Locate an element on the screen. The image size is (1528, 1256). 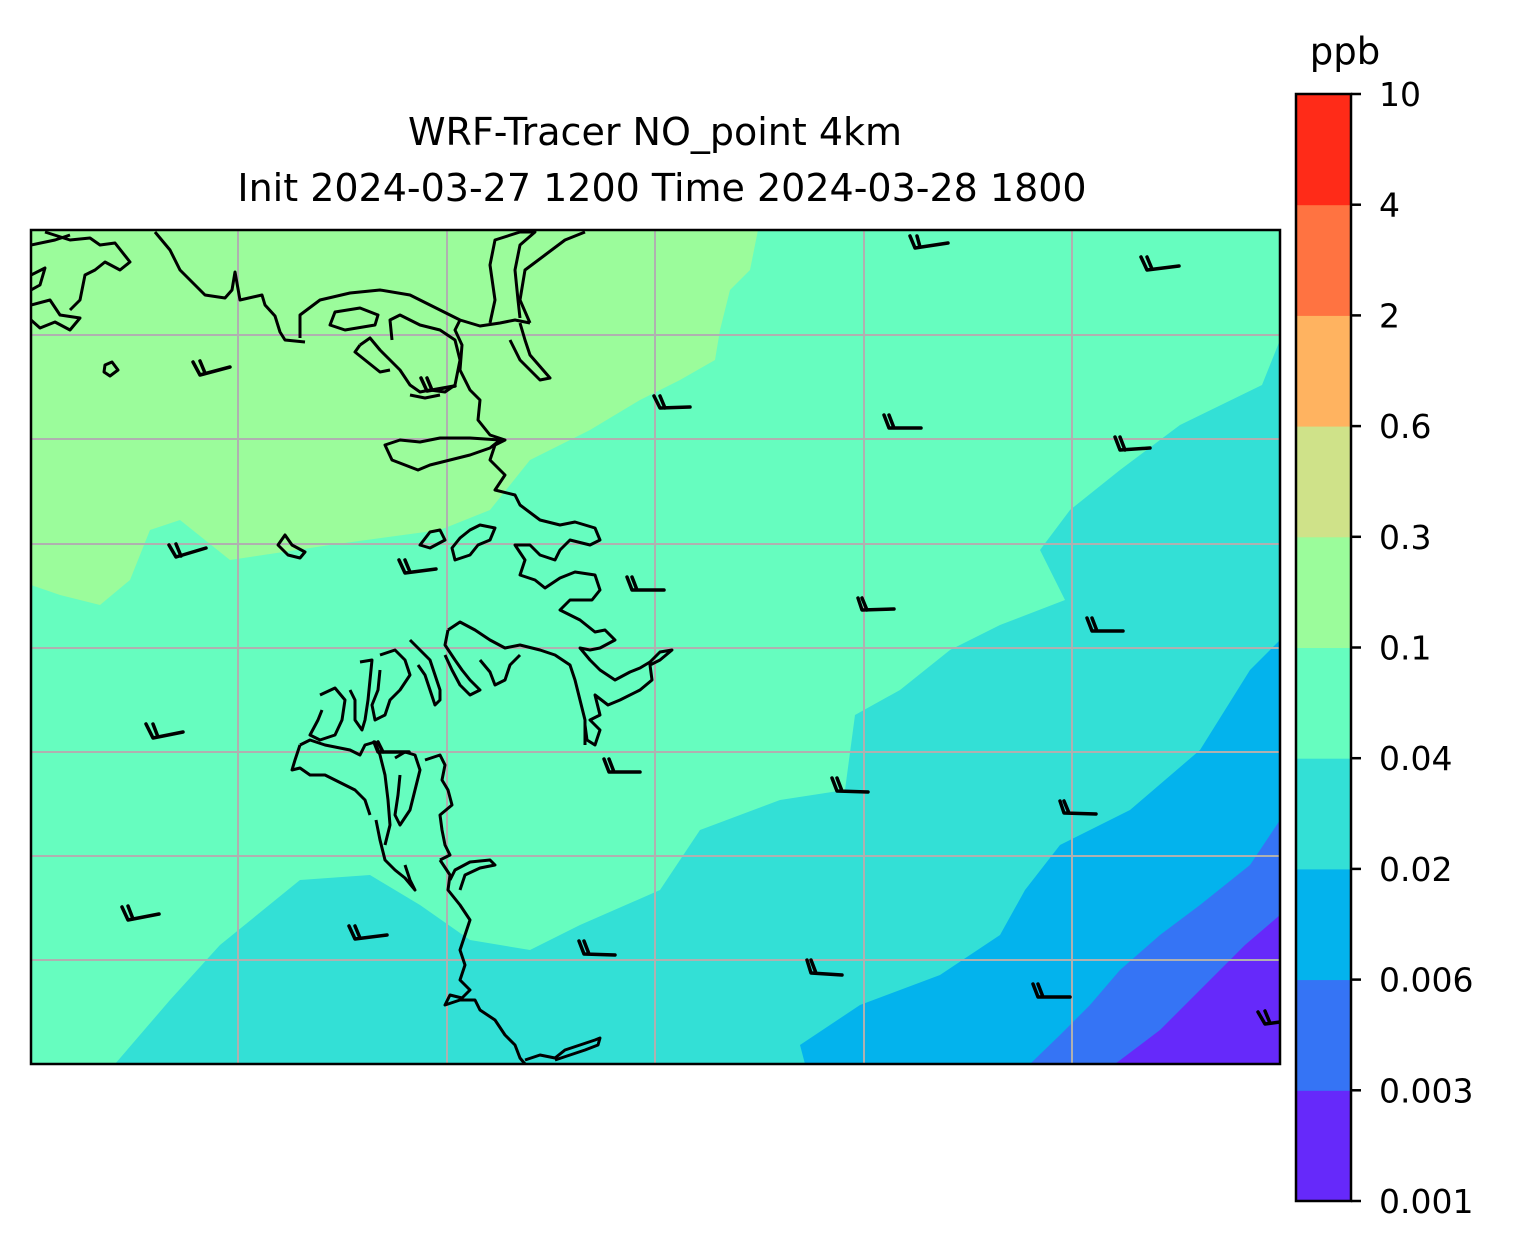
colorbar-tick-label: 10 is located at coordinates (1400, 94).